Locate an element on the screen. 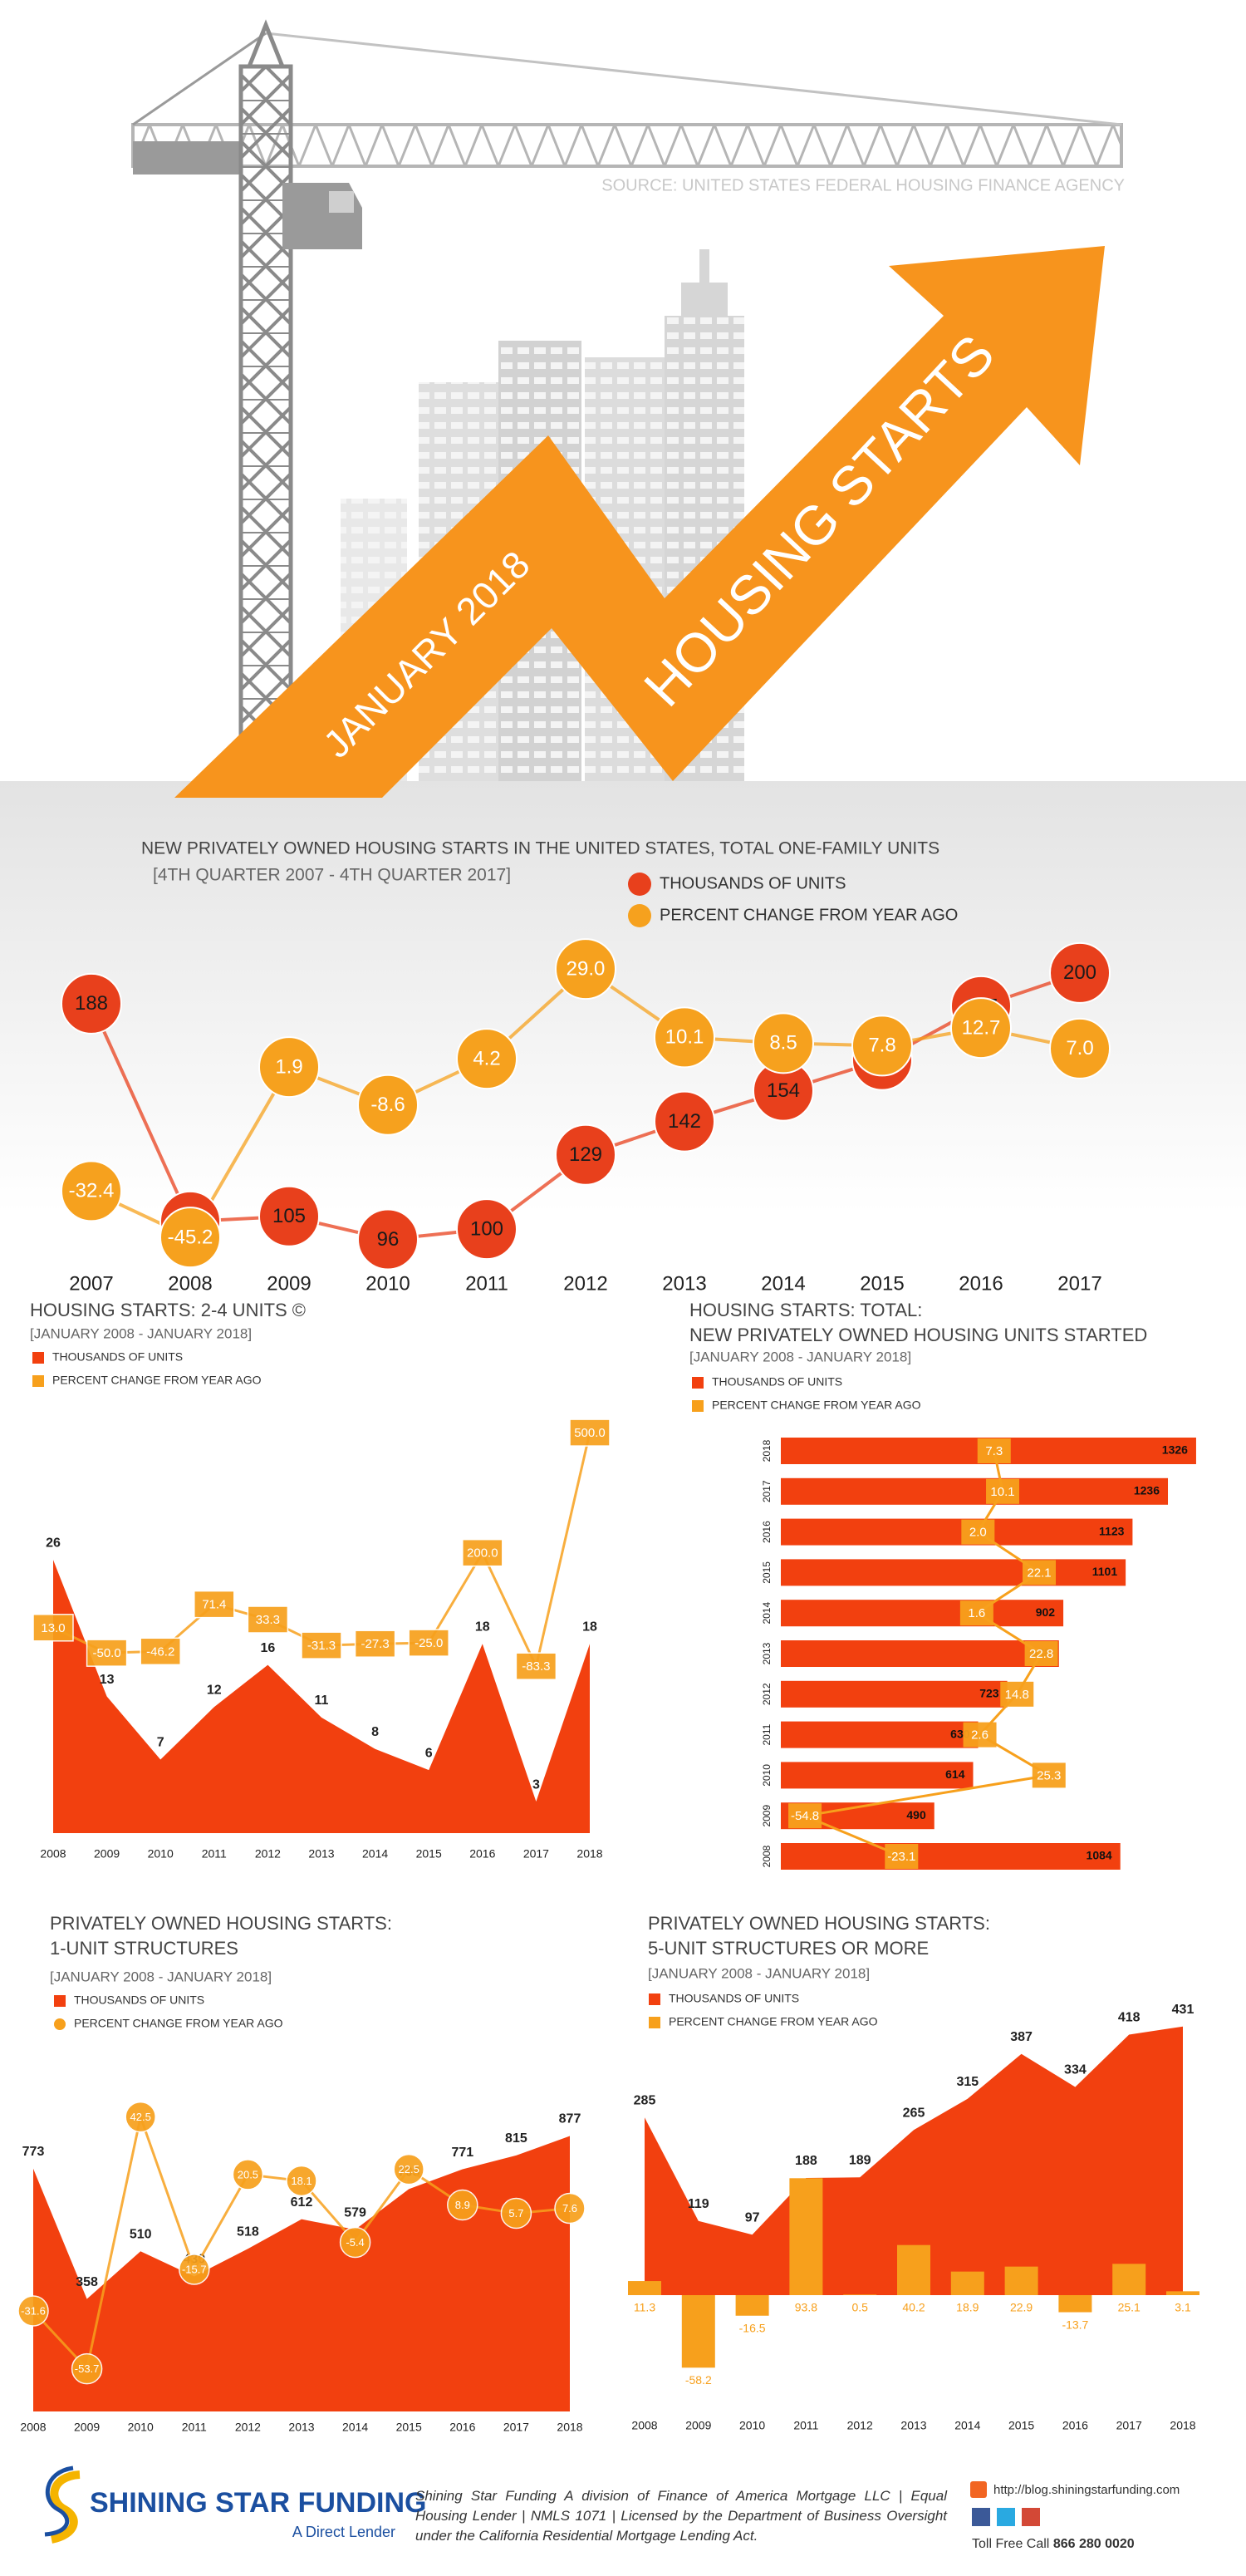 This screenshot has height=2576, width=1246. x-tick-label: 2015 is located at coordinates (409, 2427).